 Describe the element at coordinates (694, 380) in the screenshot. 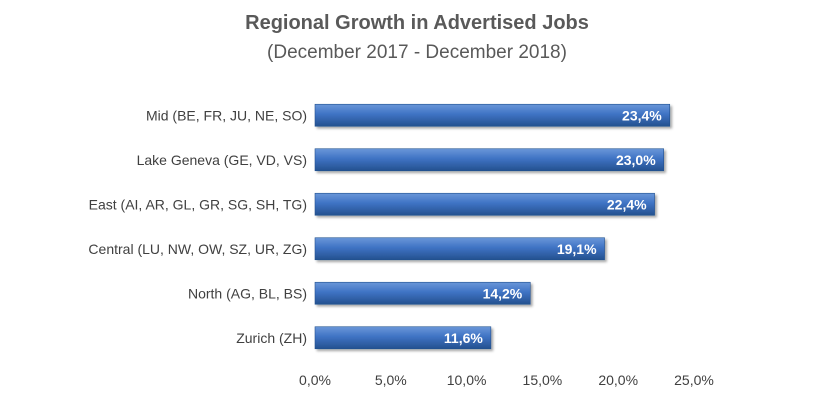

I see `x-tick-label: 25,0%` at that location.